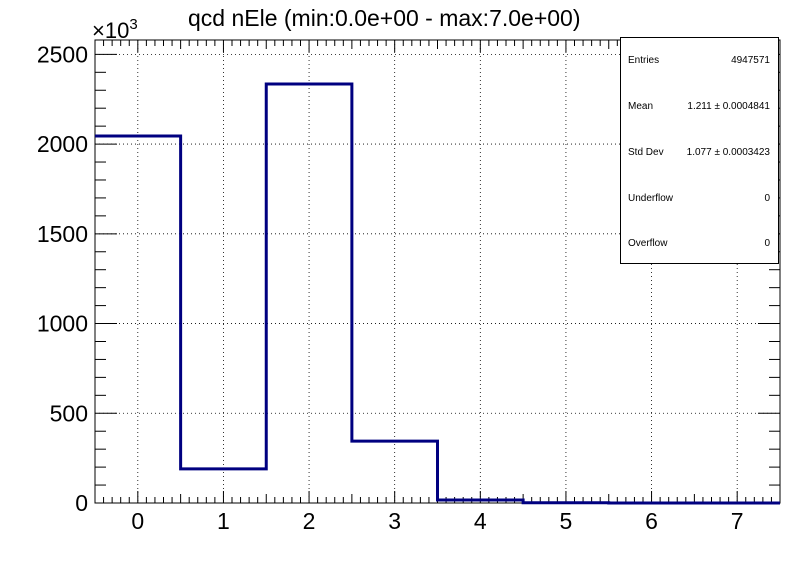 The width and height of the screenshot is (796, 572). I want to click on y-multiplier-exponent: 3, so click(133, 24).